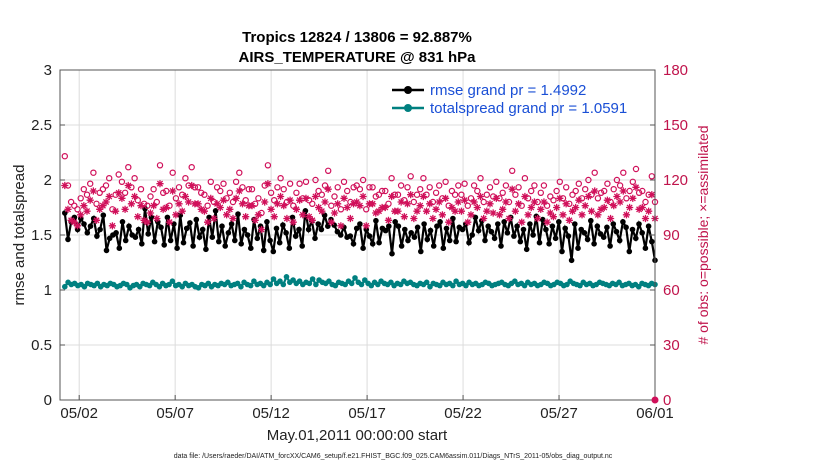  Describe the element at coordinates (655, 400) in the screenshot. I see `right-axis-zero-marker` at that location.